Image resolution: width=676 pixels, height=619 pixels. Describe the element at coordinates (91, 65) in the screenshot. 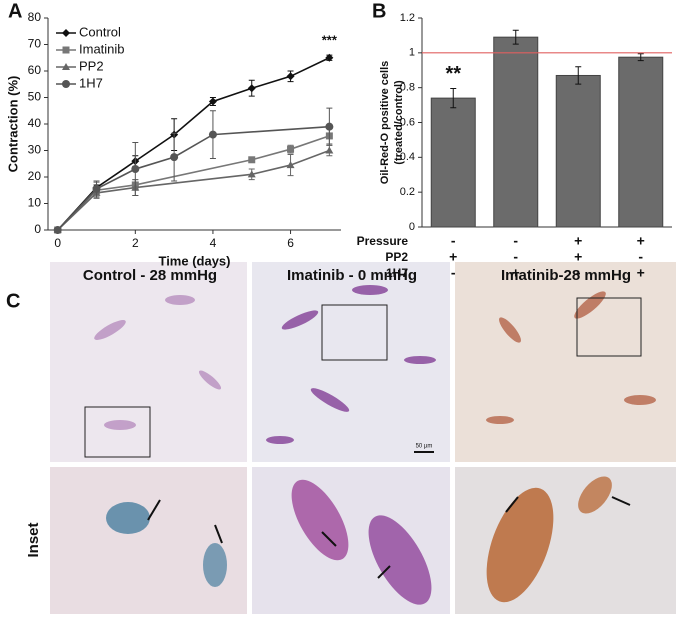

I see `legend-label: PP2` at that location.